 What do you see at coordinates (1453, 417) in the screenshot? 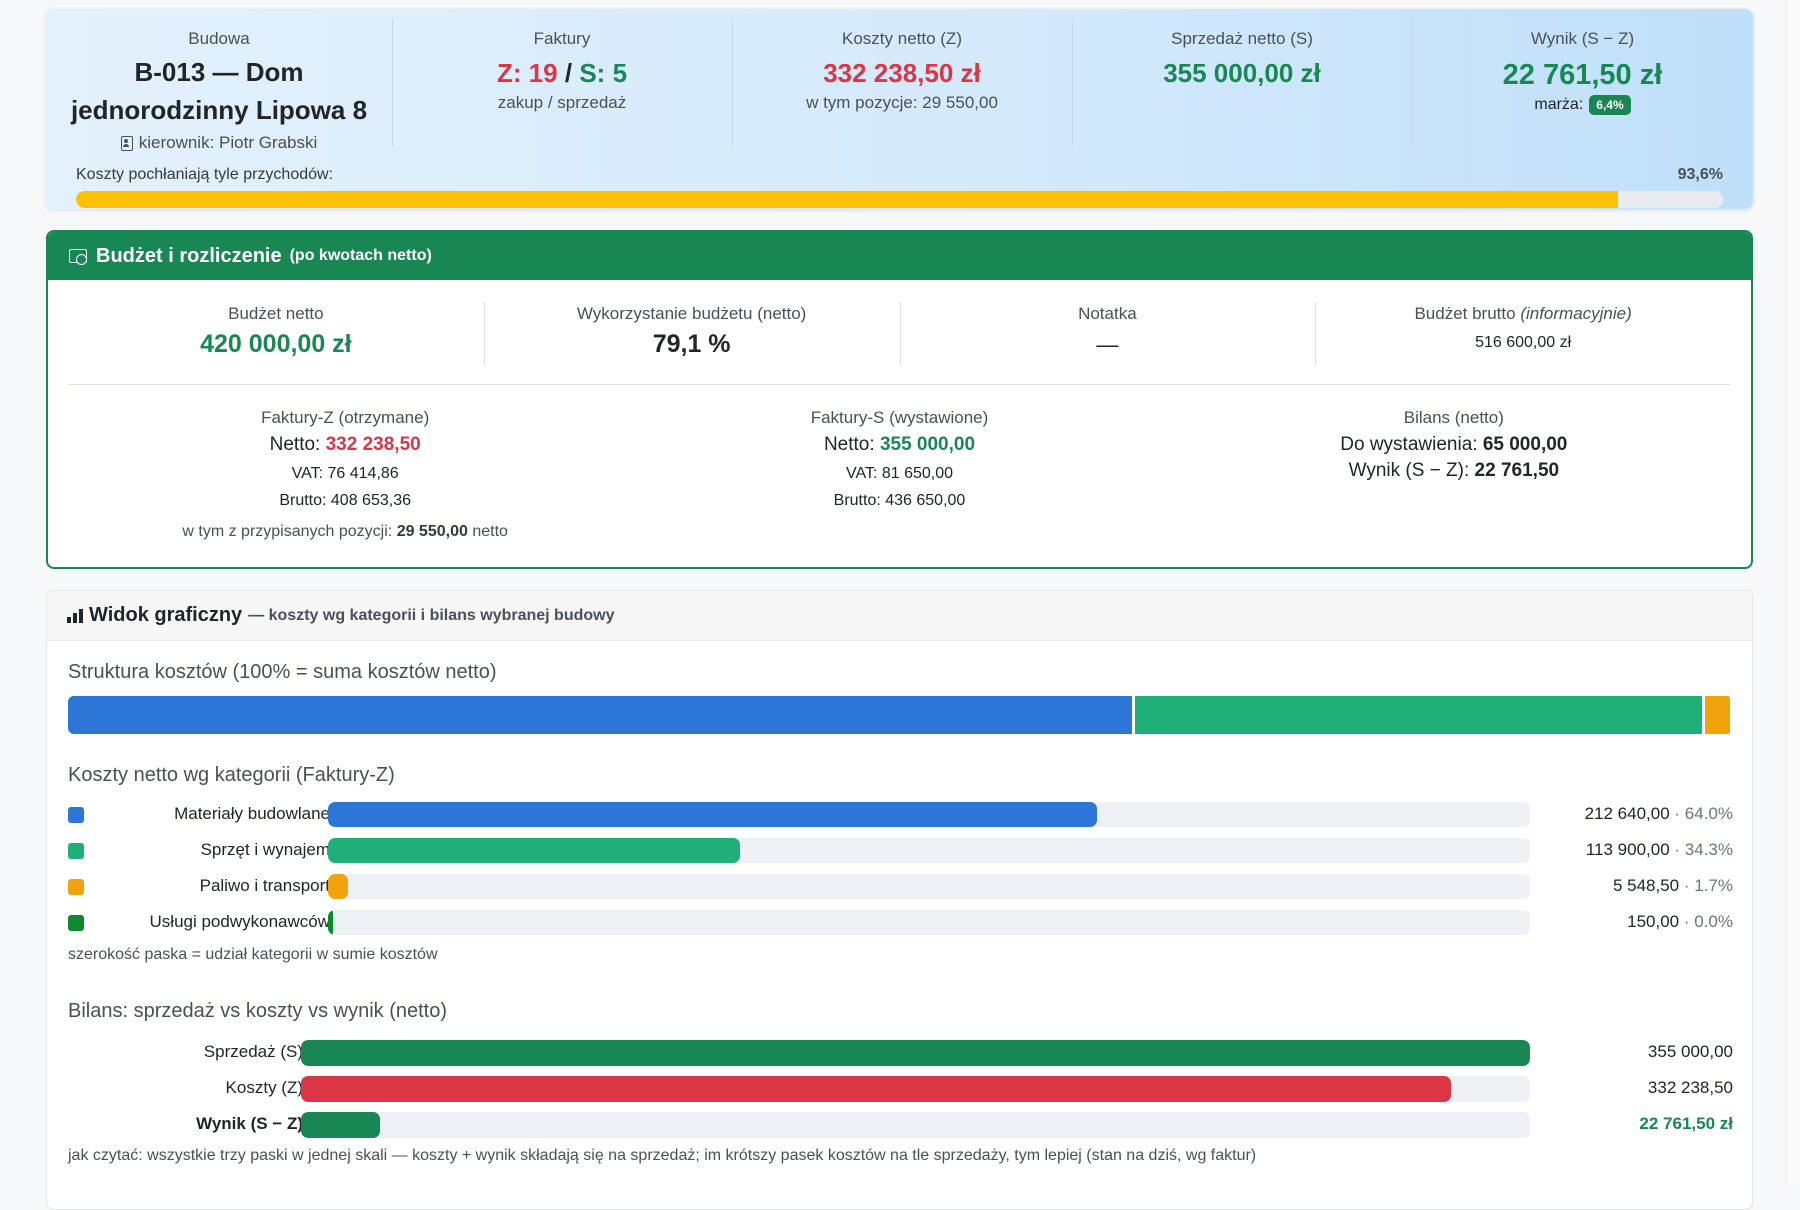
I see `balance-label: Bilans (netto)` at bounding box center [1453, 417].